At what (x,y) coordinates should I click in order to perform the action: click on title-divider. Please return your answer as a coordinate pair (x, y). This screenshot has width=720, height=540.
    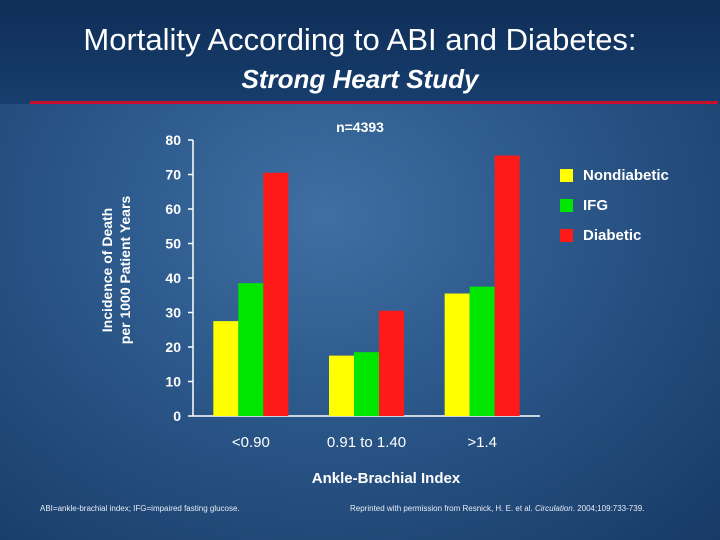
    Looking at the image, I should click on (374, 102).